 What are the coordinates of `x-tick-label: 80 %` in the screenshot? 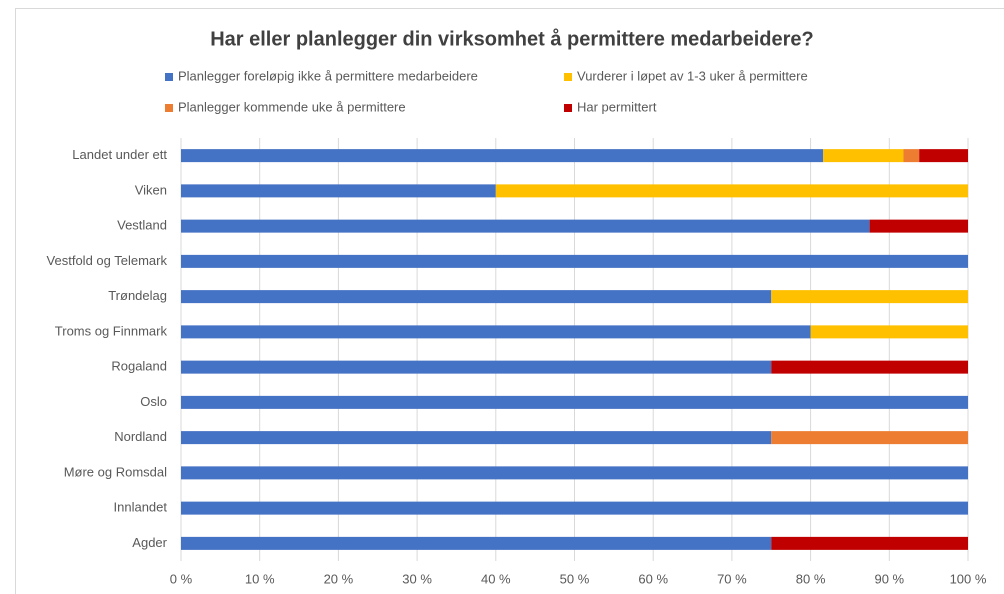 It's located at (811, 578).